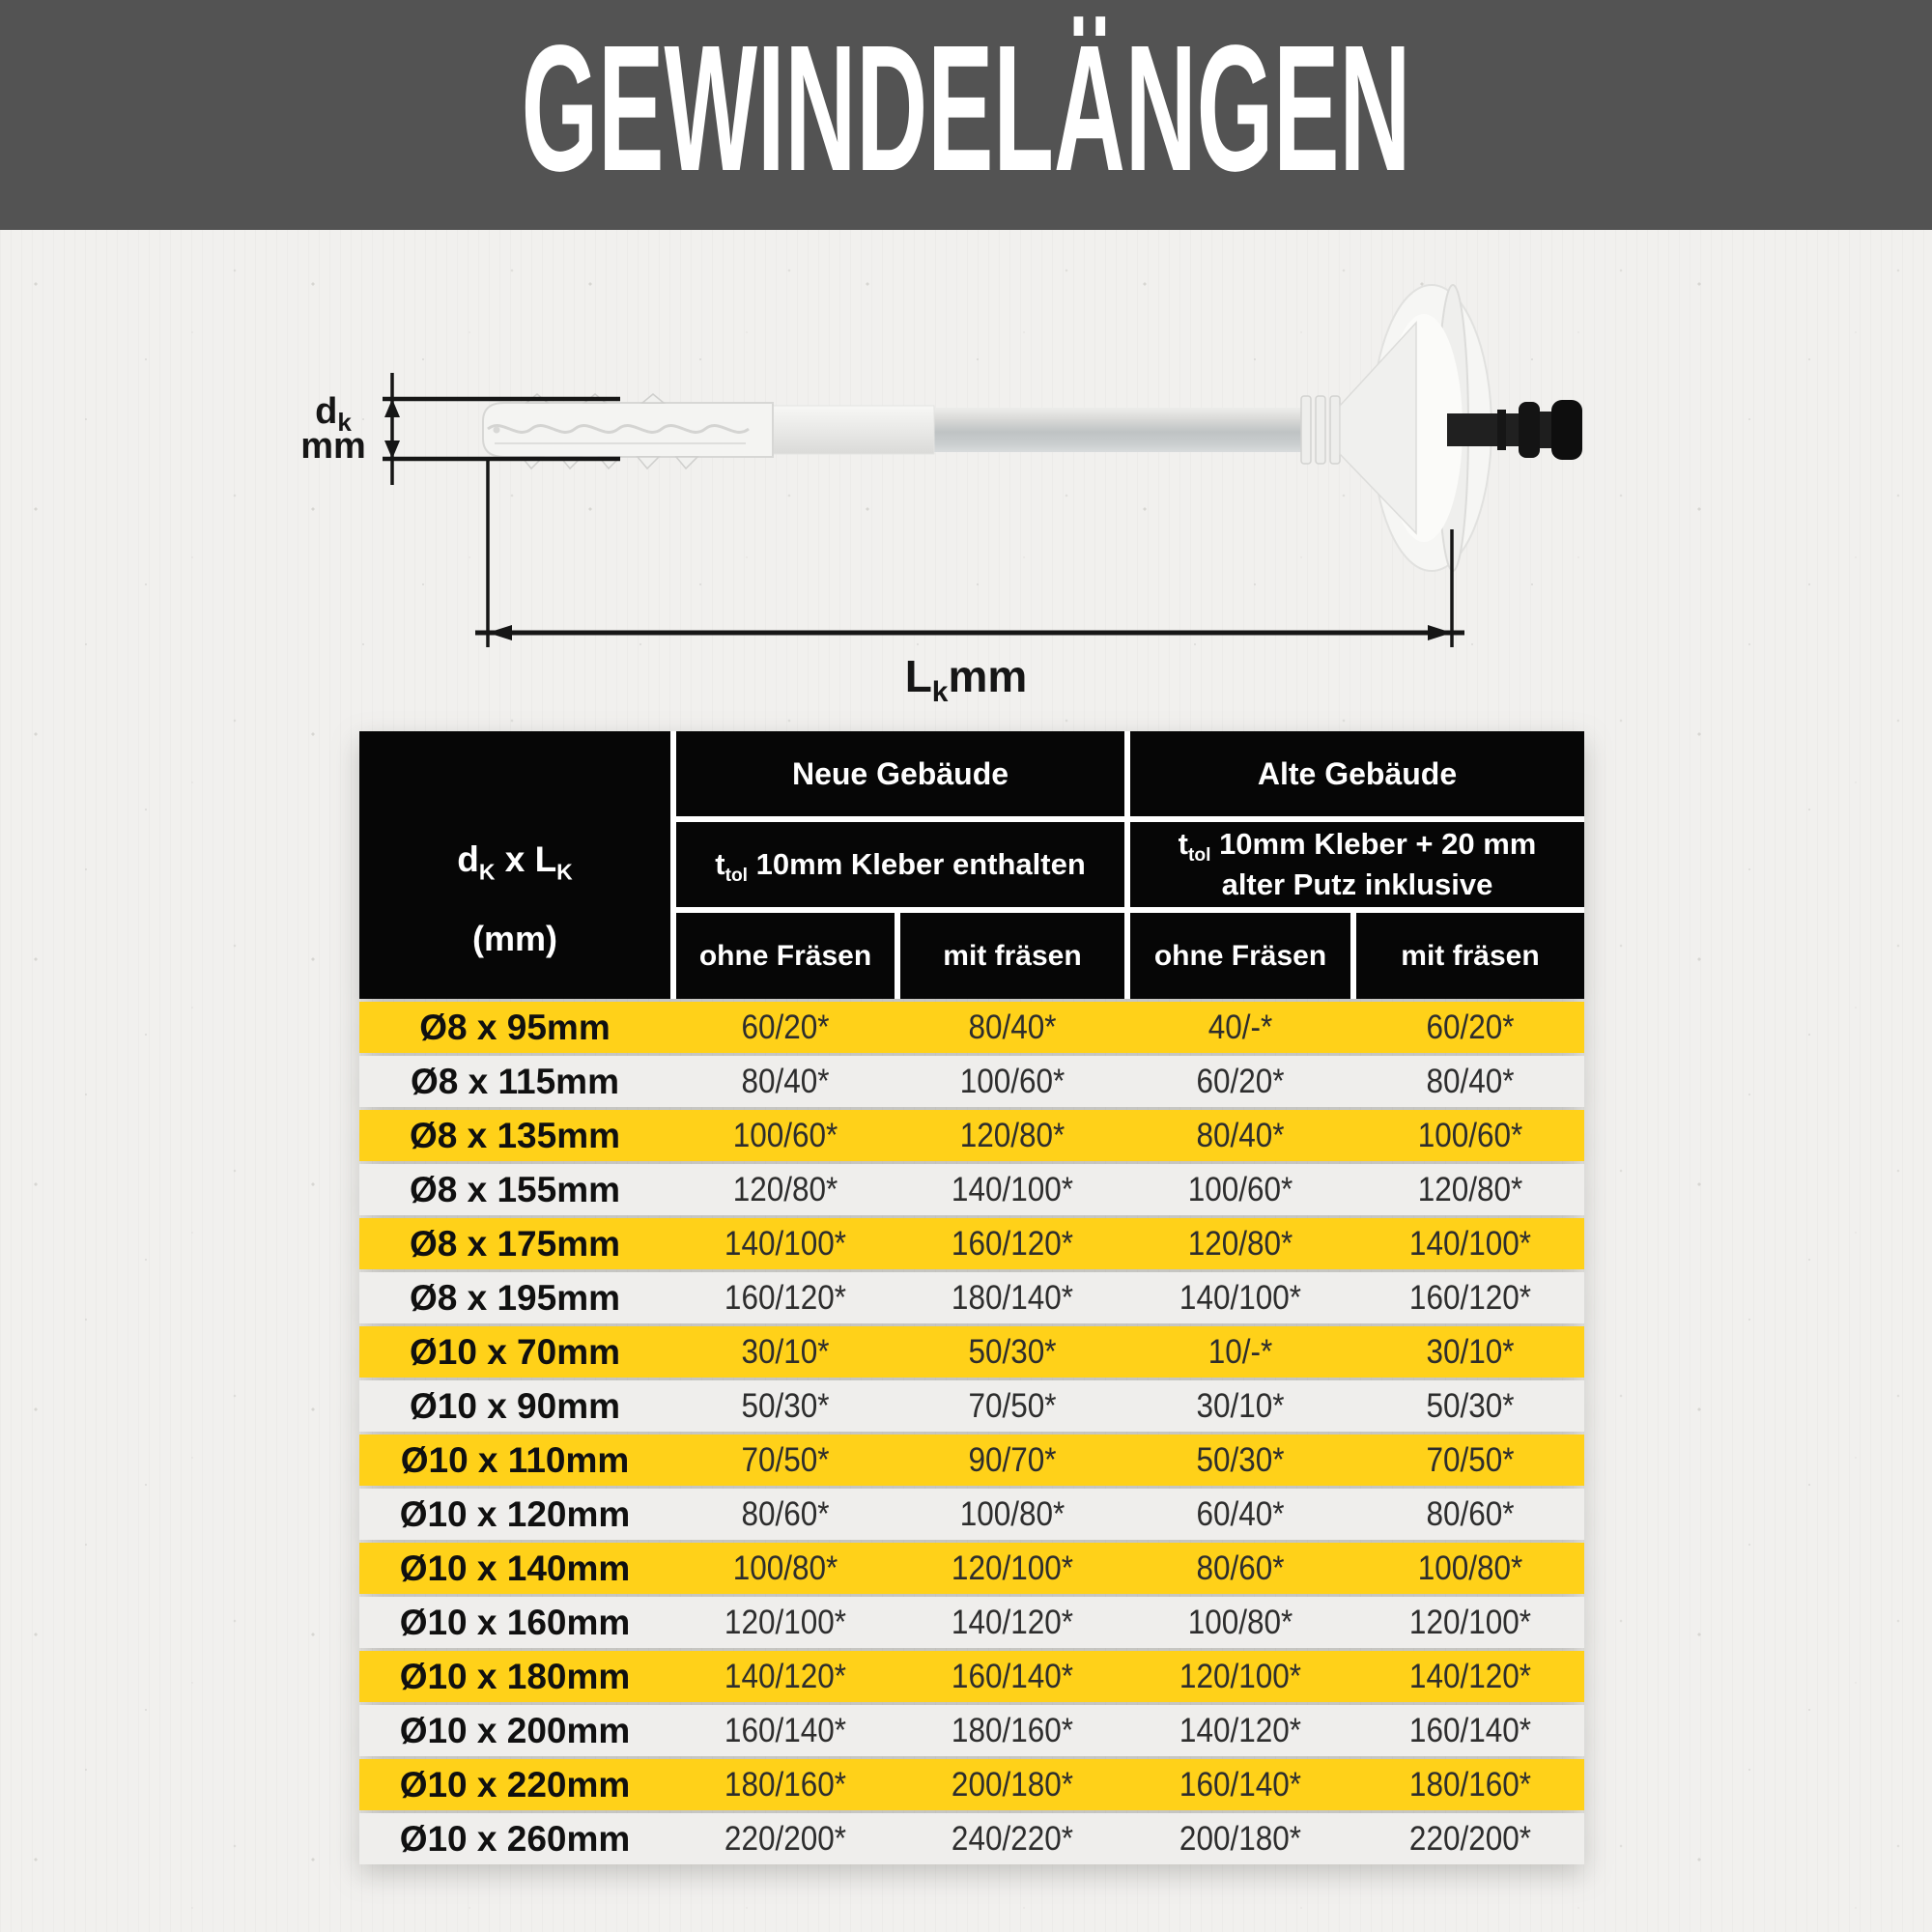 Image resolution: width=1932 pixels, height=1932 pixels. Describe the element at coordinates (785, 1081) in the screenshot. I see `row-value-neue-ohne: 80/40*` at that location.